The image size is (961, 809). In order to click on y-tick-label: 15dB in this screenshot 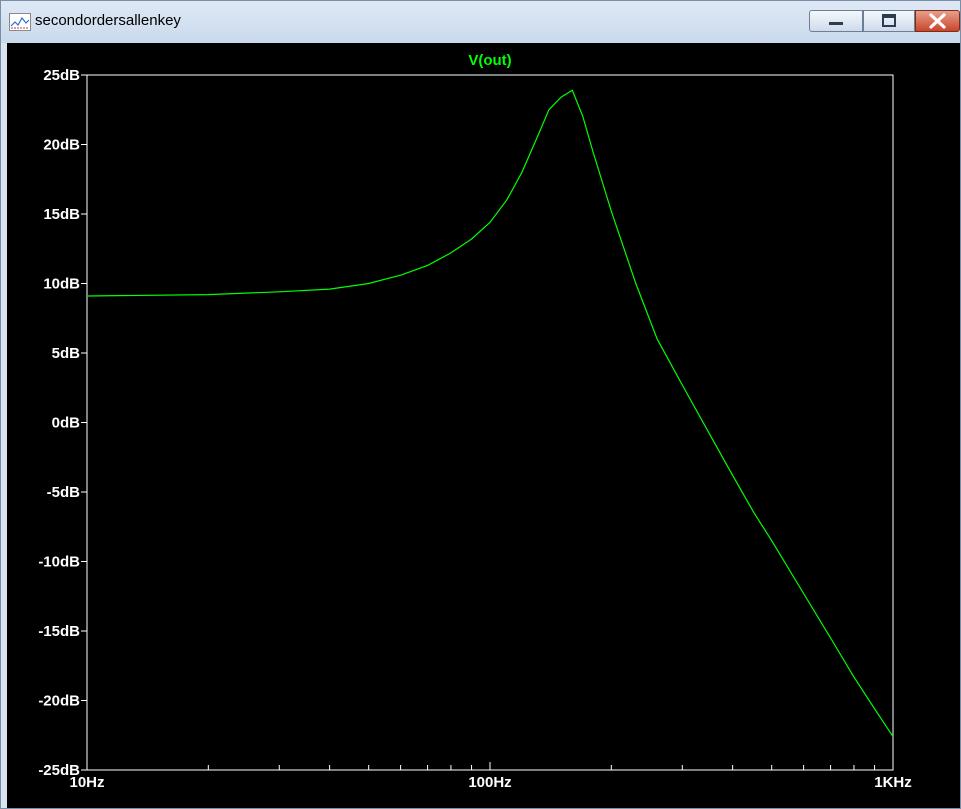, I will do `click(61, 214)`.